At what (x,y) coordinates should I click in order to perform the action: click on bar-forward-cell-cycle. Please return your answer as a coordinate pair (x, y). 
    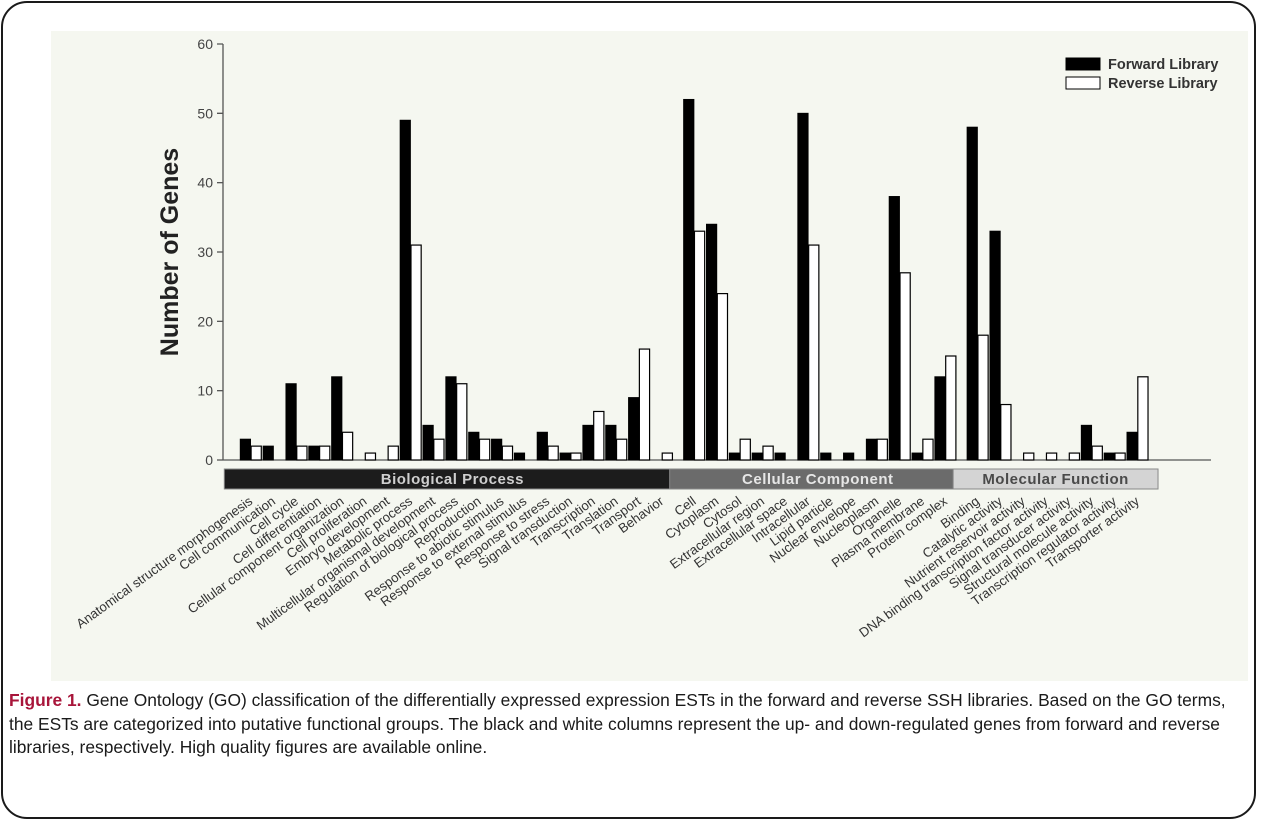
    Looking at the image, I should click on (291, 422).